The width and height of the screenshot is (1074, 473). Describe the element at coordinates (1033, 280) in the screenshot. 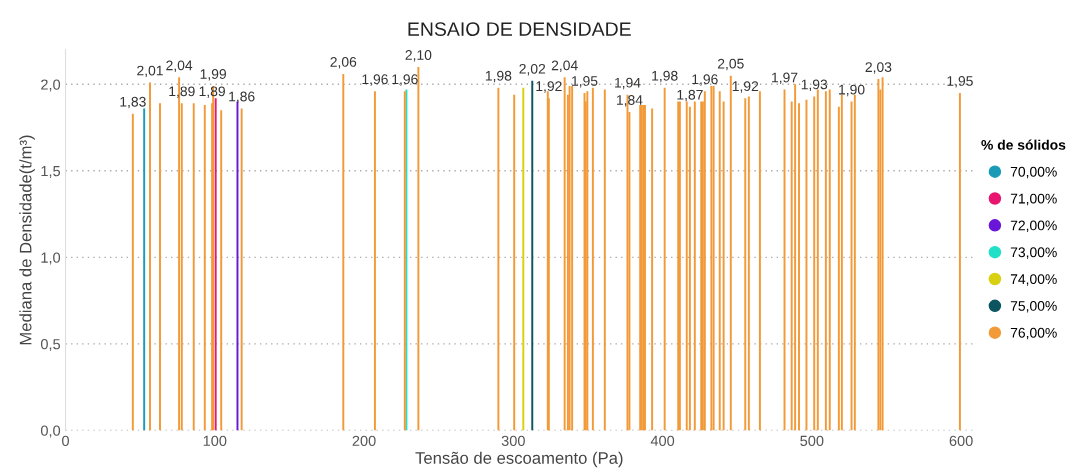

I see `legend-label: 74,00%` at that location.